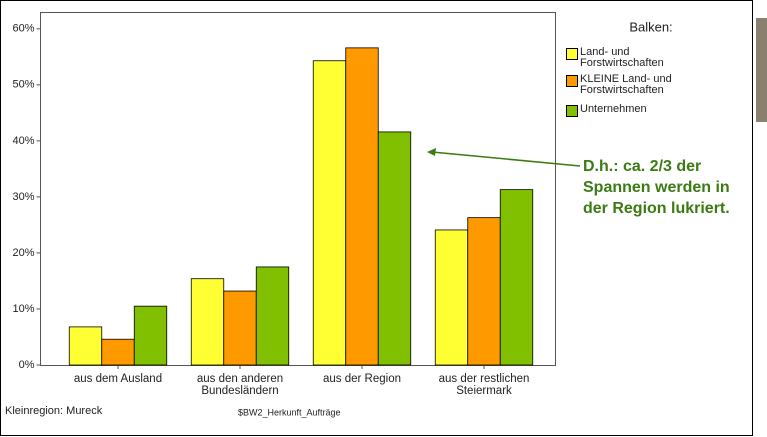  Describe the element at coordinates (362, 379) in the screenshot. I see `x-tick-label: aus der Region` at that location.